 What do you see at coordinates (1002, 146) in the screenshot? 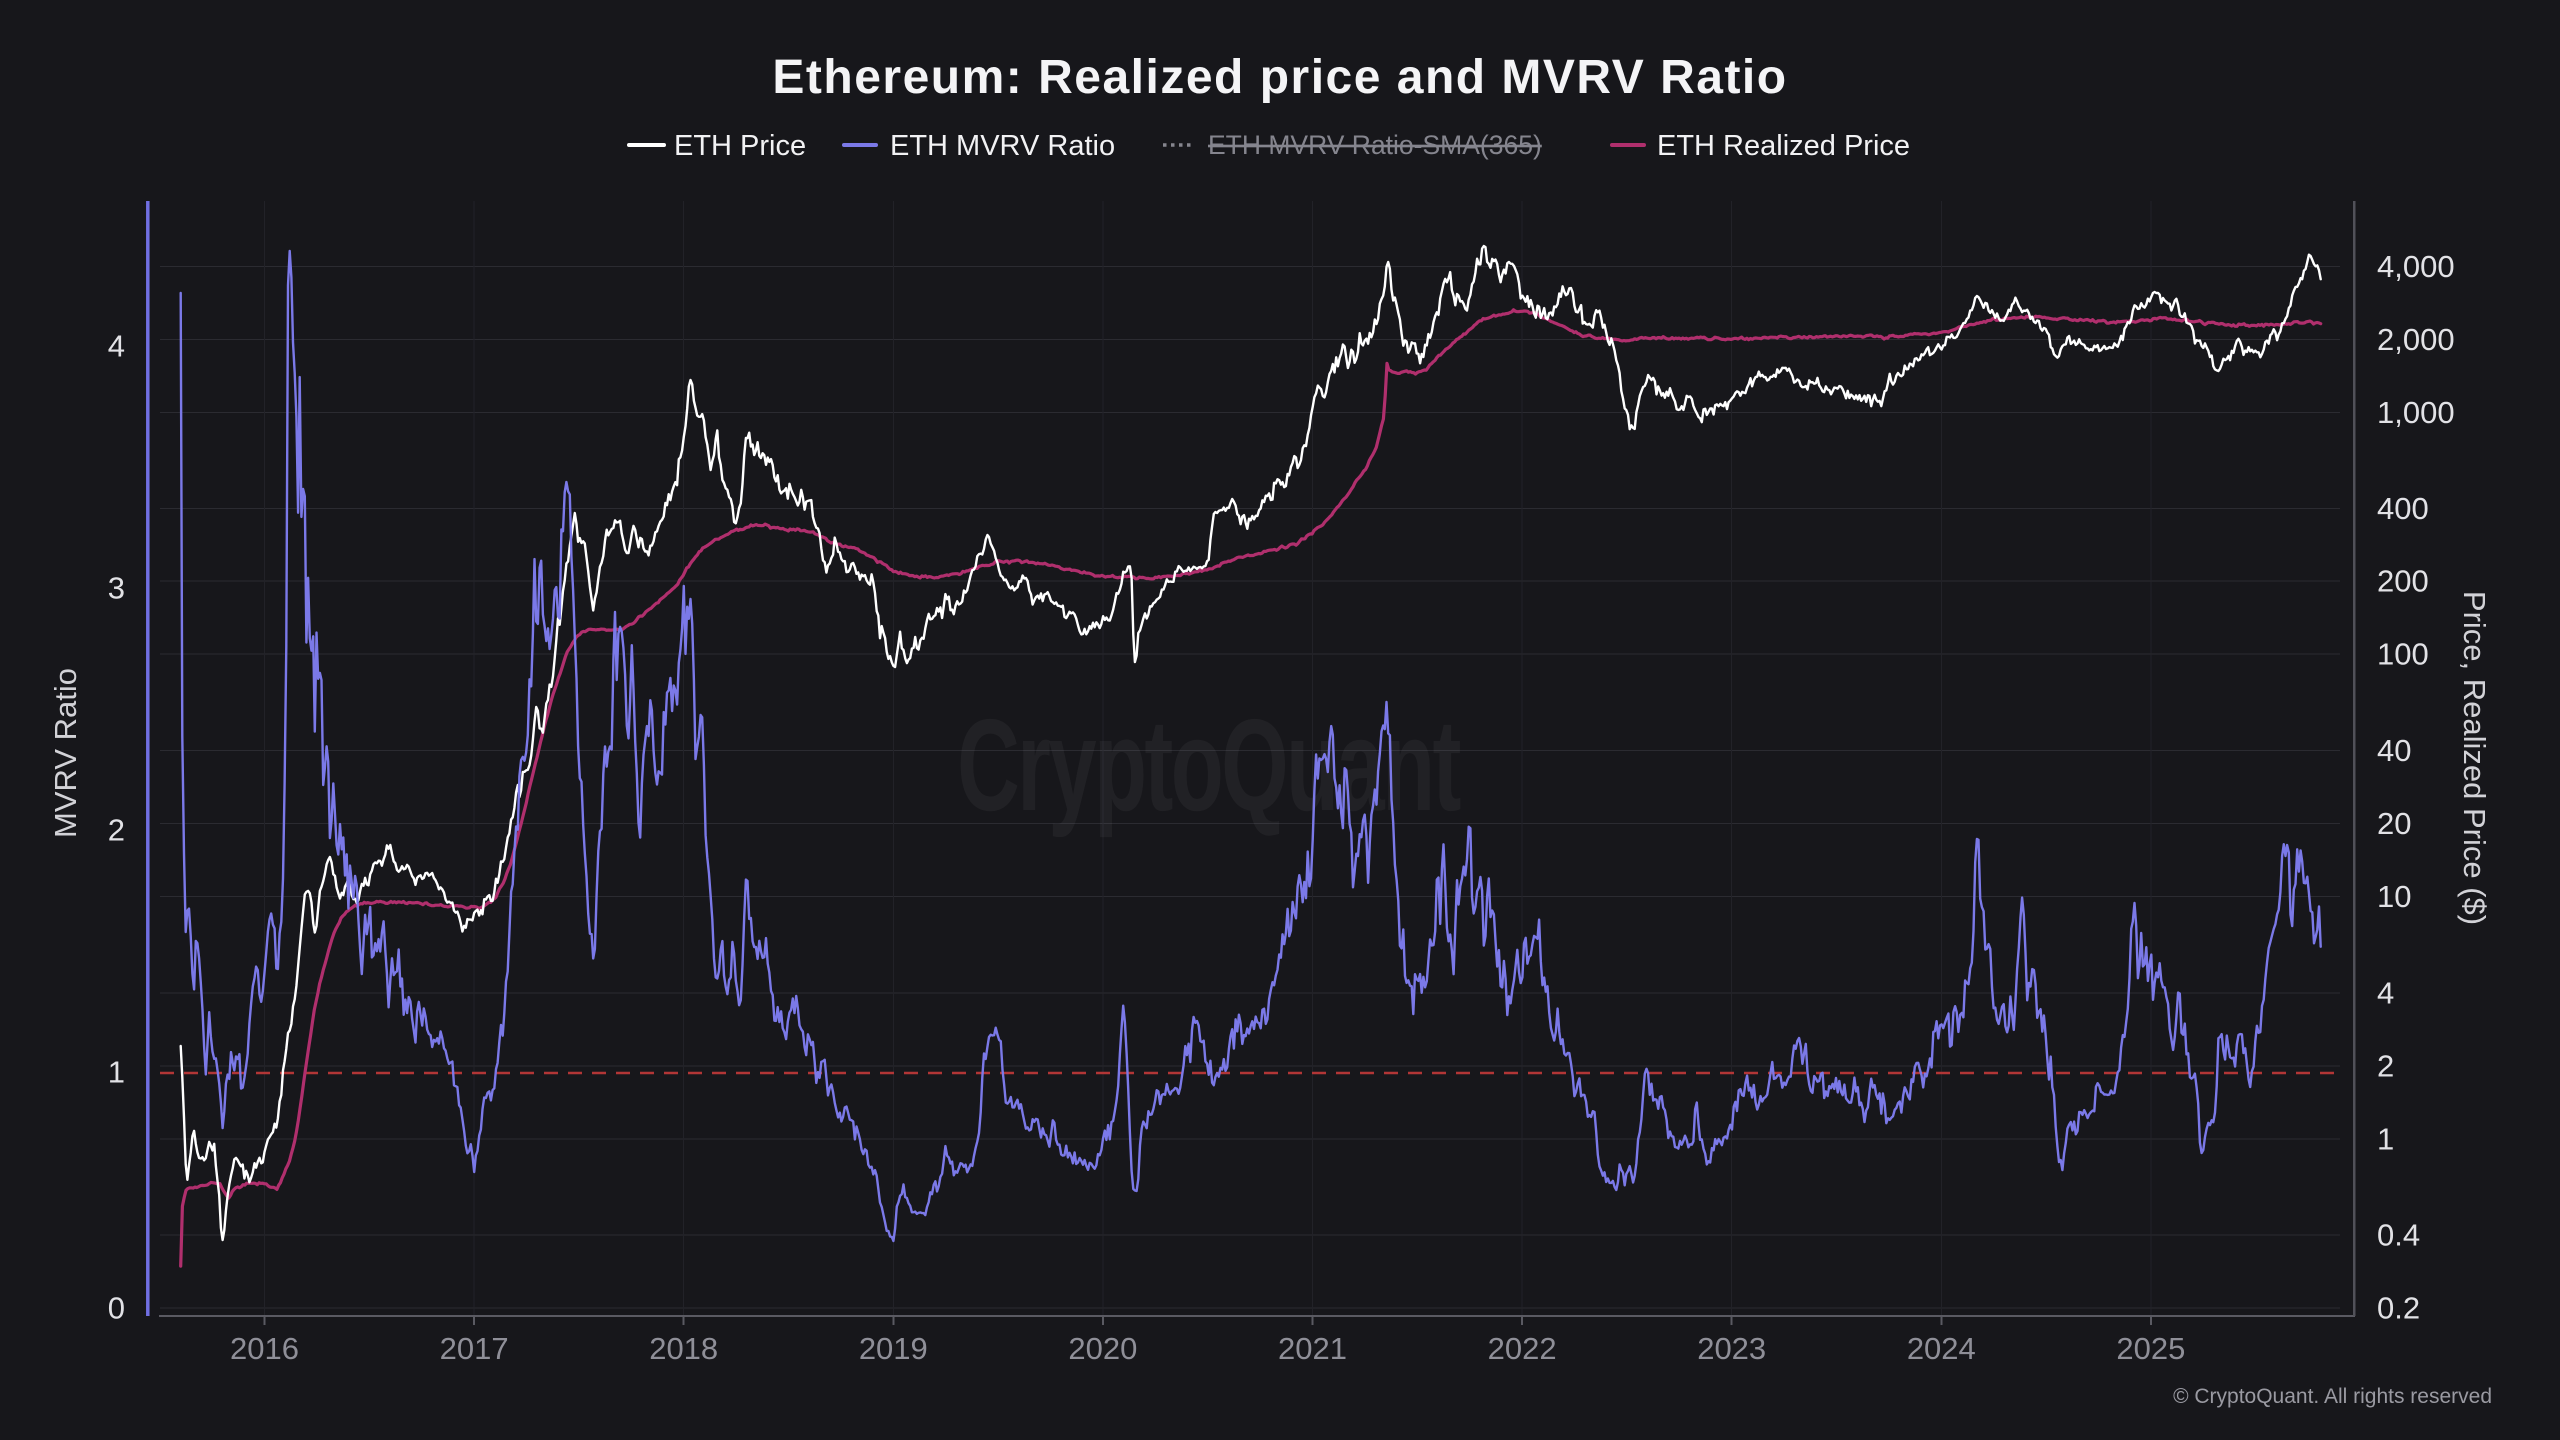
I see `svg-text: ETH MVRV Ratio` at bounding box center [1002, 146].